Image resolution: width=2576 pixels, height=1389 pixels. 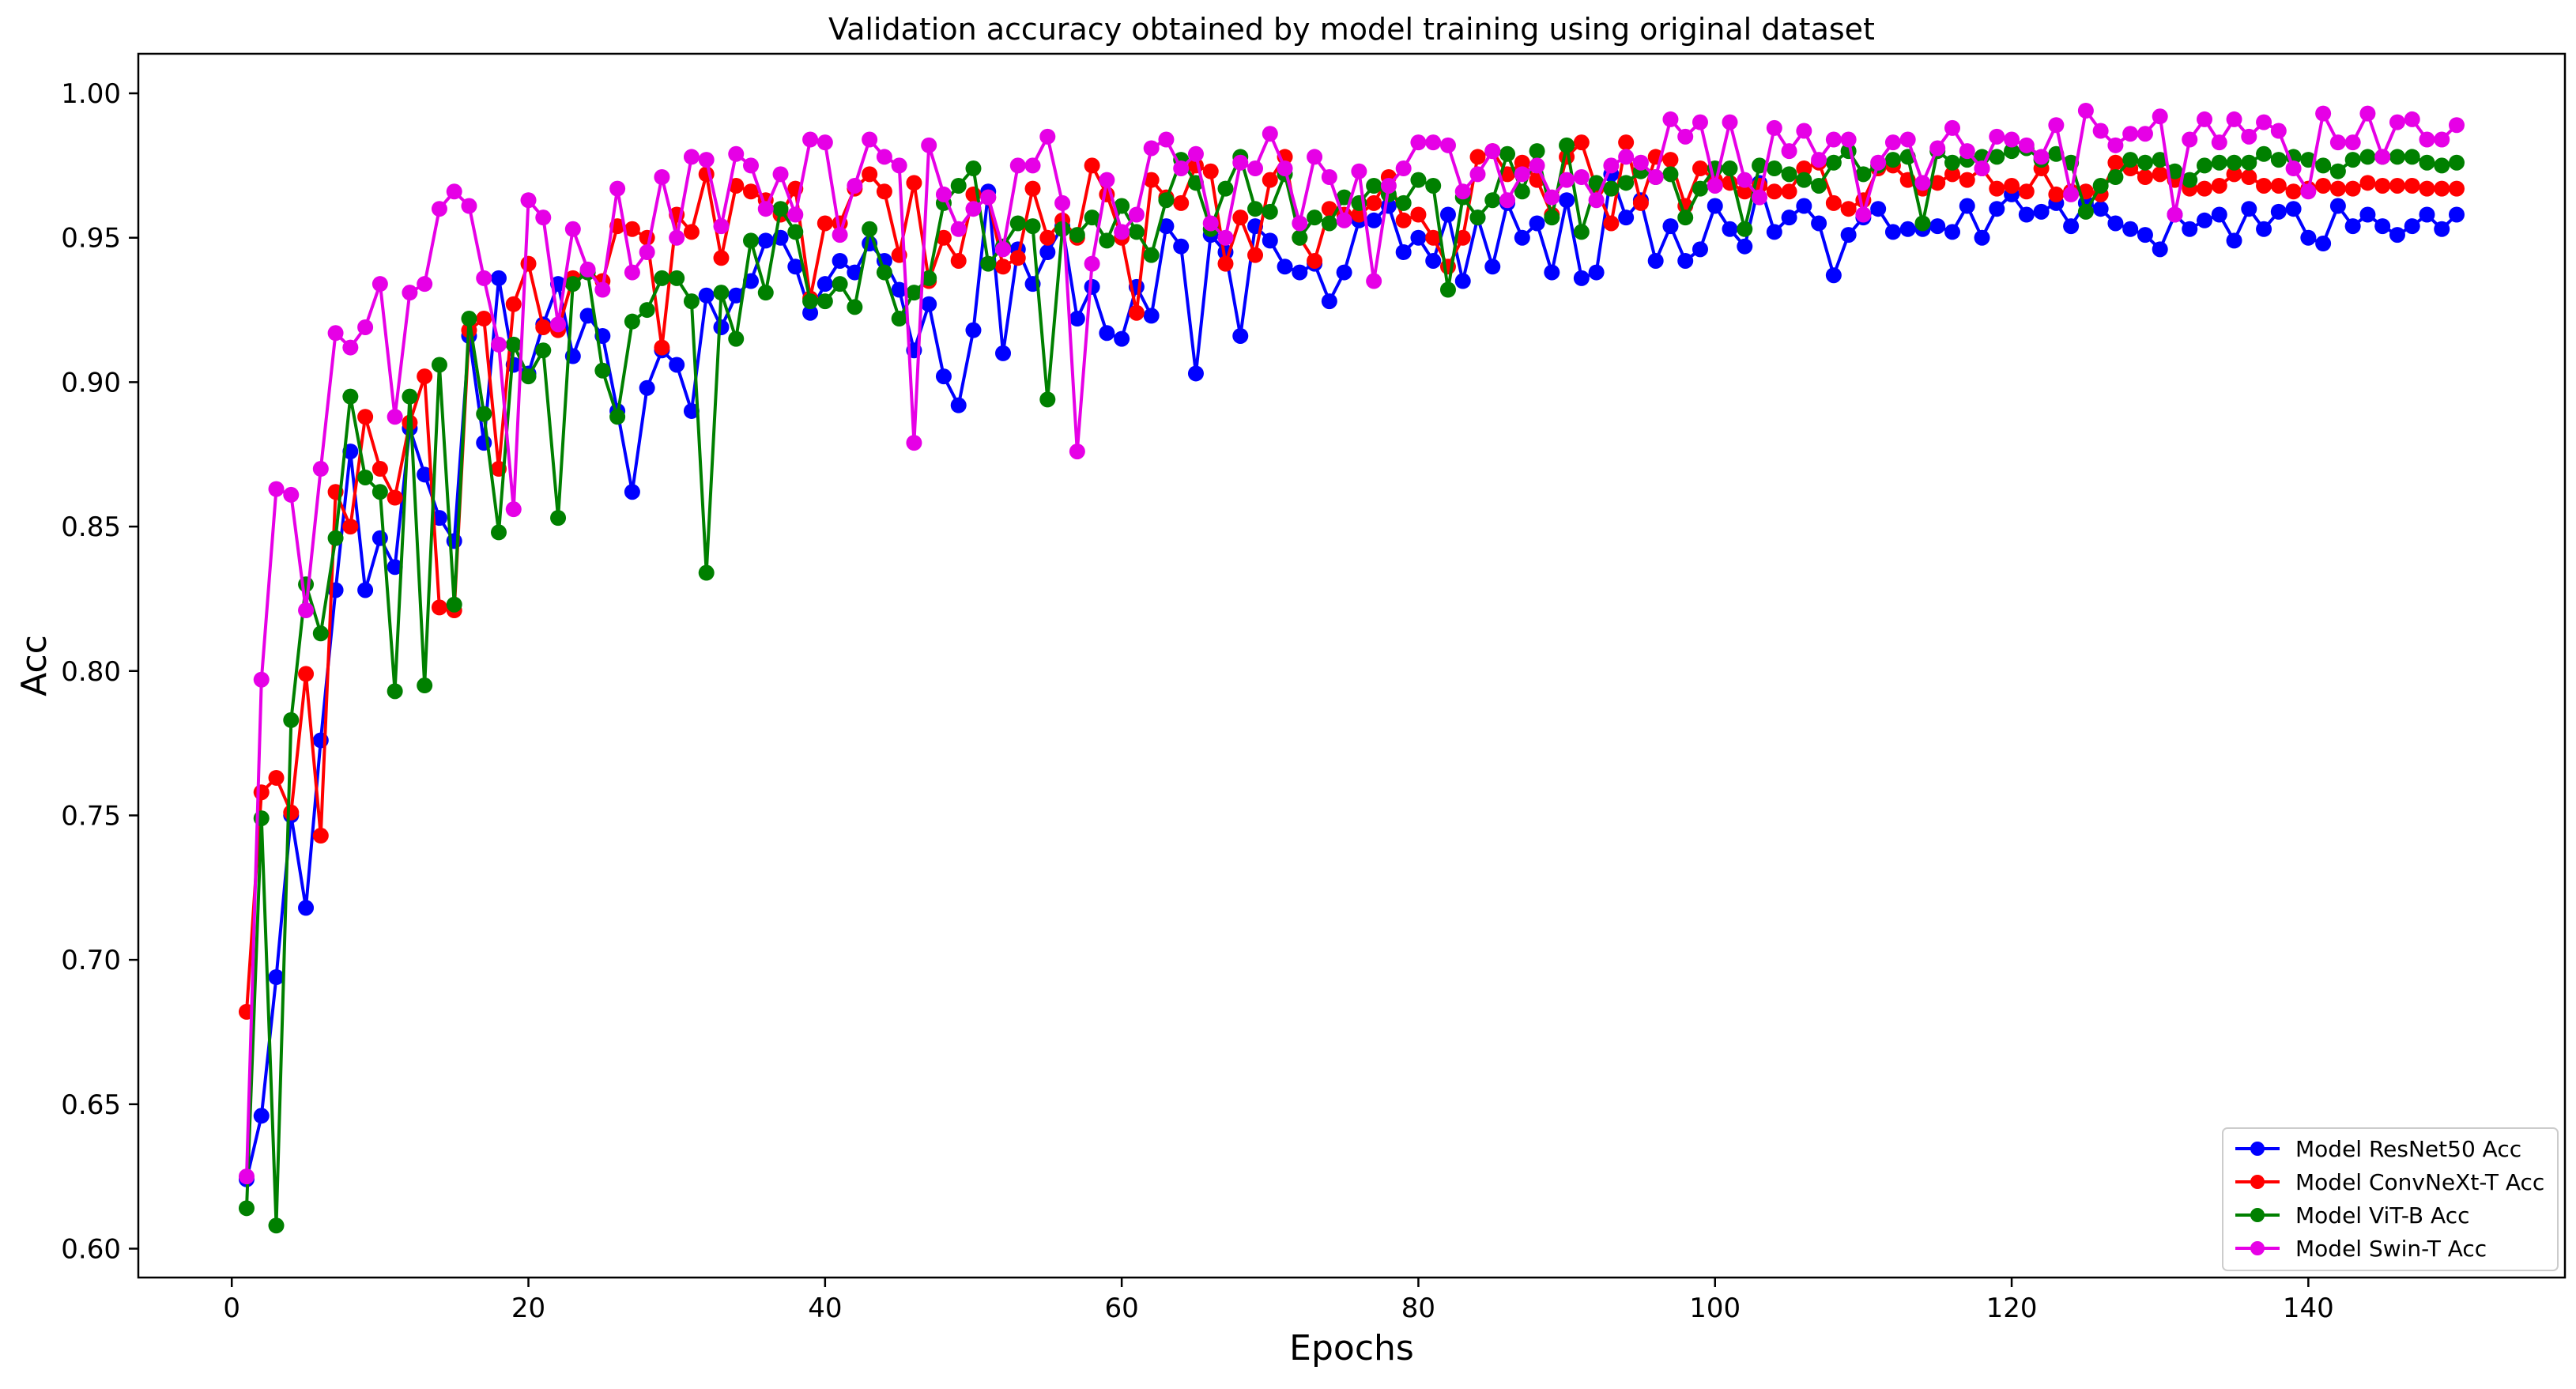 I want to click on legend-item: Model ConvNeXt-T Acc, so click(x=2389, y=1182).